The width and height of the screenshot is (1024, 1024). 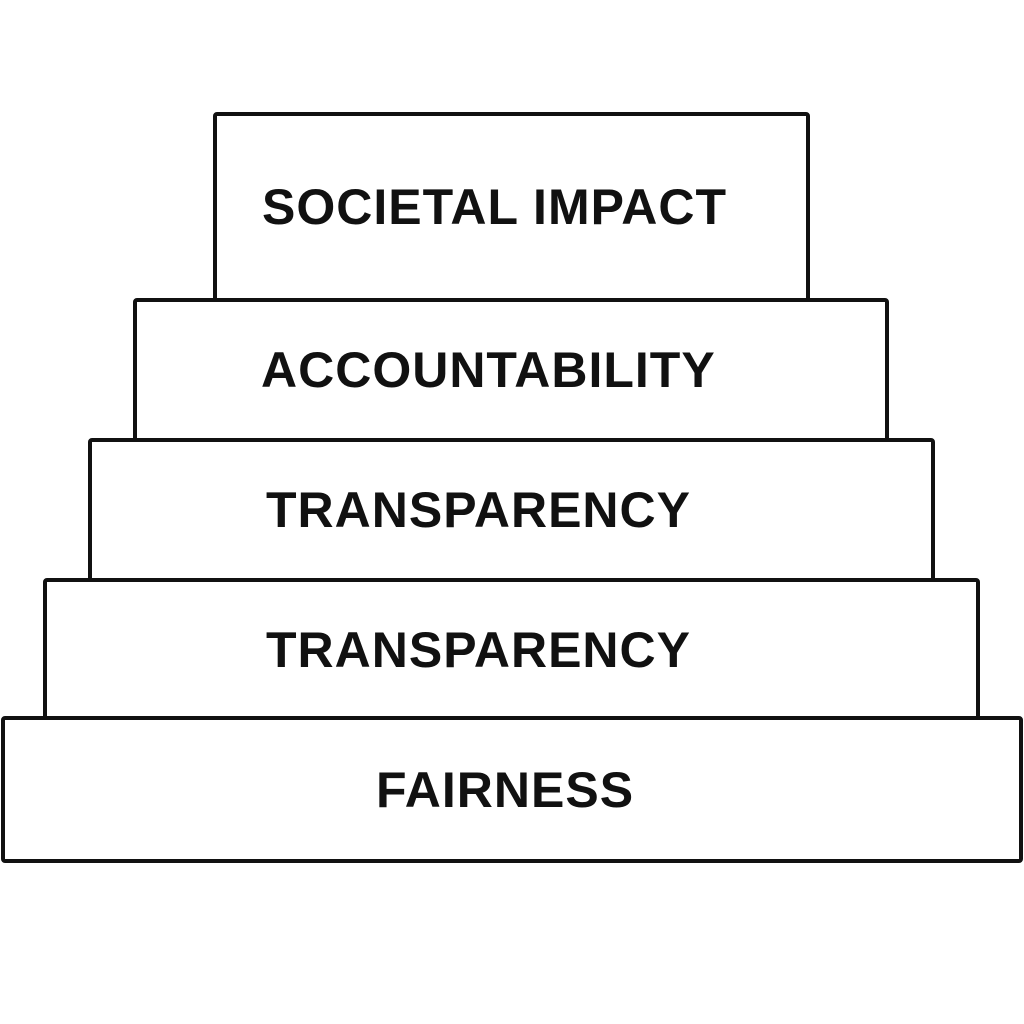 I want to click on pyramid-step-2: ACCOUNTABILITY, so click(x=511, y=370).